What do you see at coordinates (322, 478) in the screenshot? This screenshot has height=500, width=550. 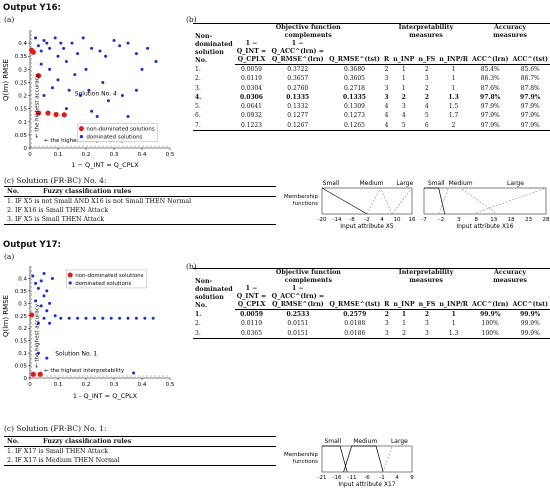 I see `mf-tick-label: -21` at bounding box center [322, 478].